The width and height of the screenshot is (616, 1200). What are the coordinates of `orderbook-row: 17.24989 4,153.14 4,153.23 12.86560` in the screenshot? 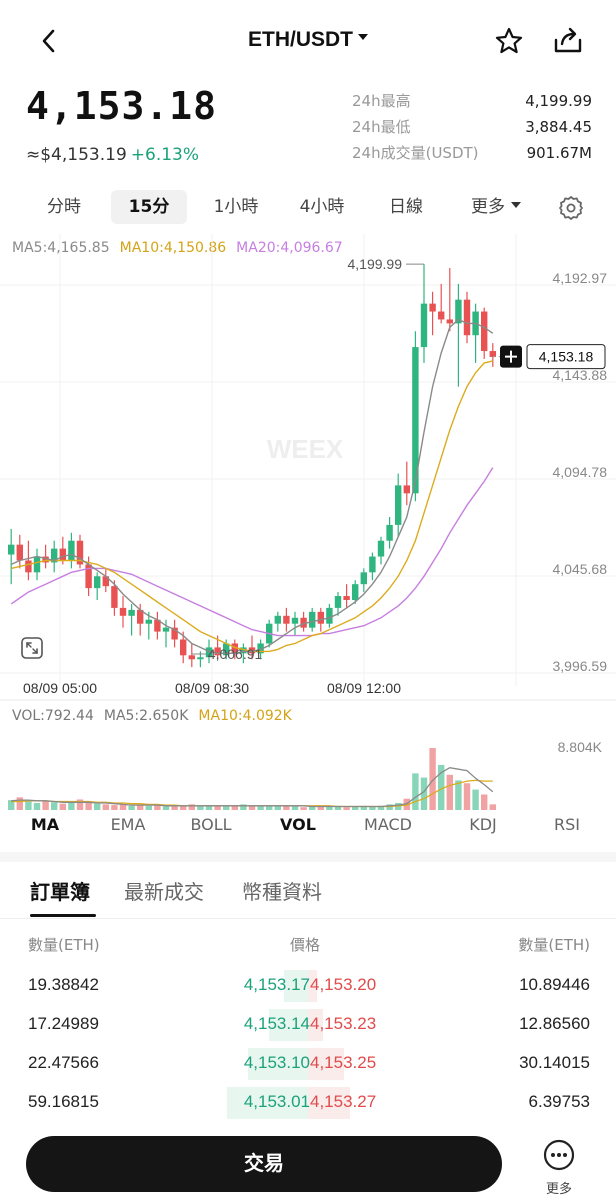 It's located at (308, 1024).